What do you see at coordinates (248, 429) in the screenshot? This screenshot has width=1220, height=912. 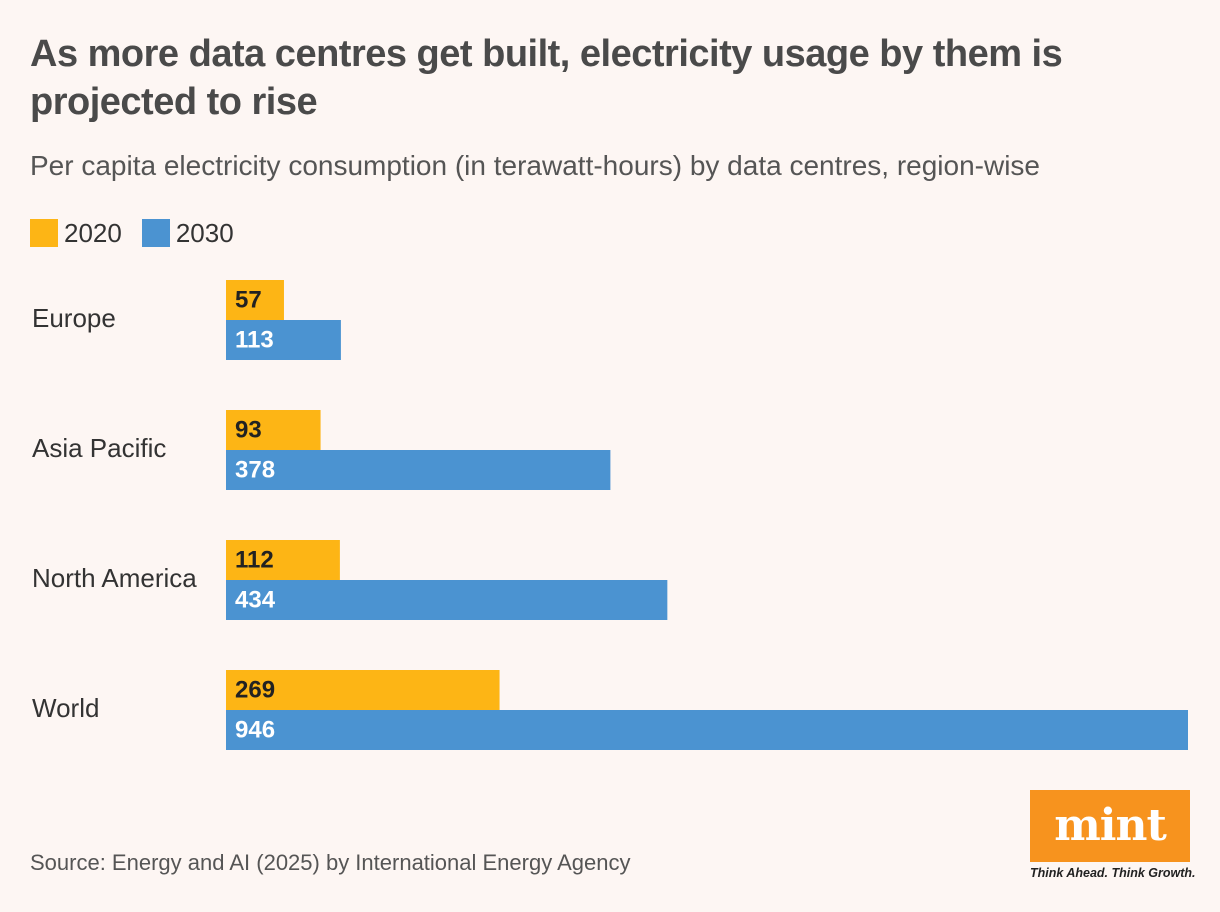 I see `data-label-asia-pacific-2020: 93` at bounding box center [248, 429].